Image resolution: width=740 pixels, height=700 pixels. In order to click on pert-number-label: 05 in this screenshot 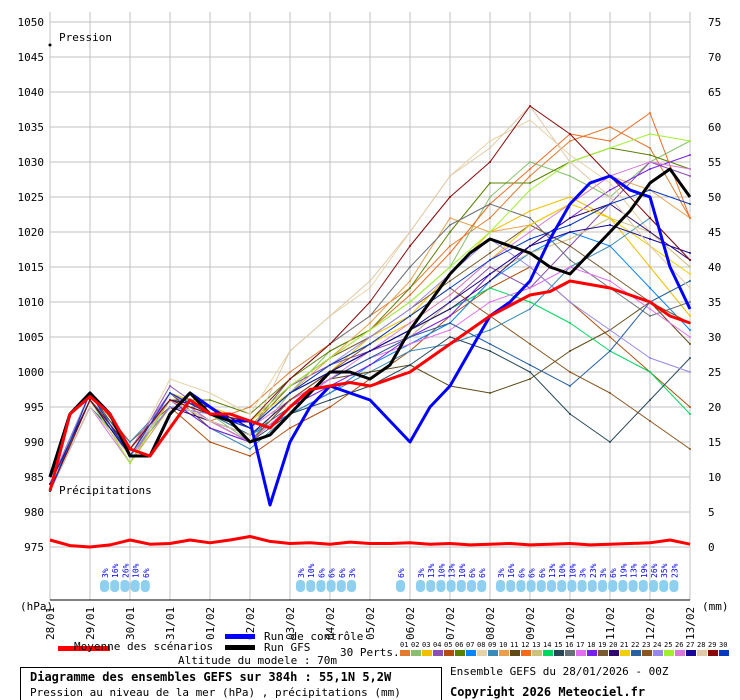, I will do `click(448, 645)`.